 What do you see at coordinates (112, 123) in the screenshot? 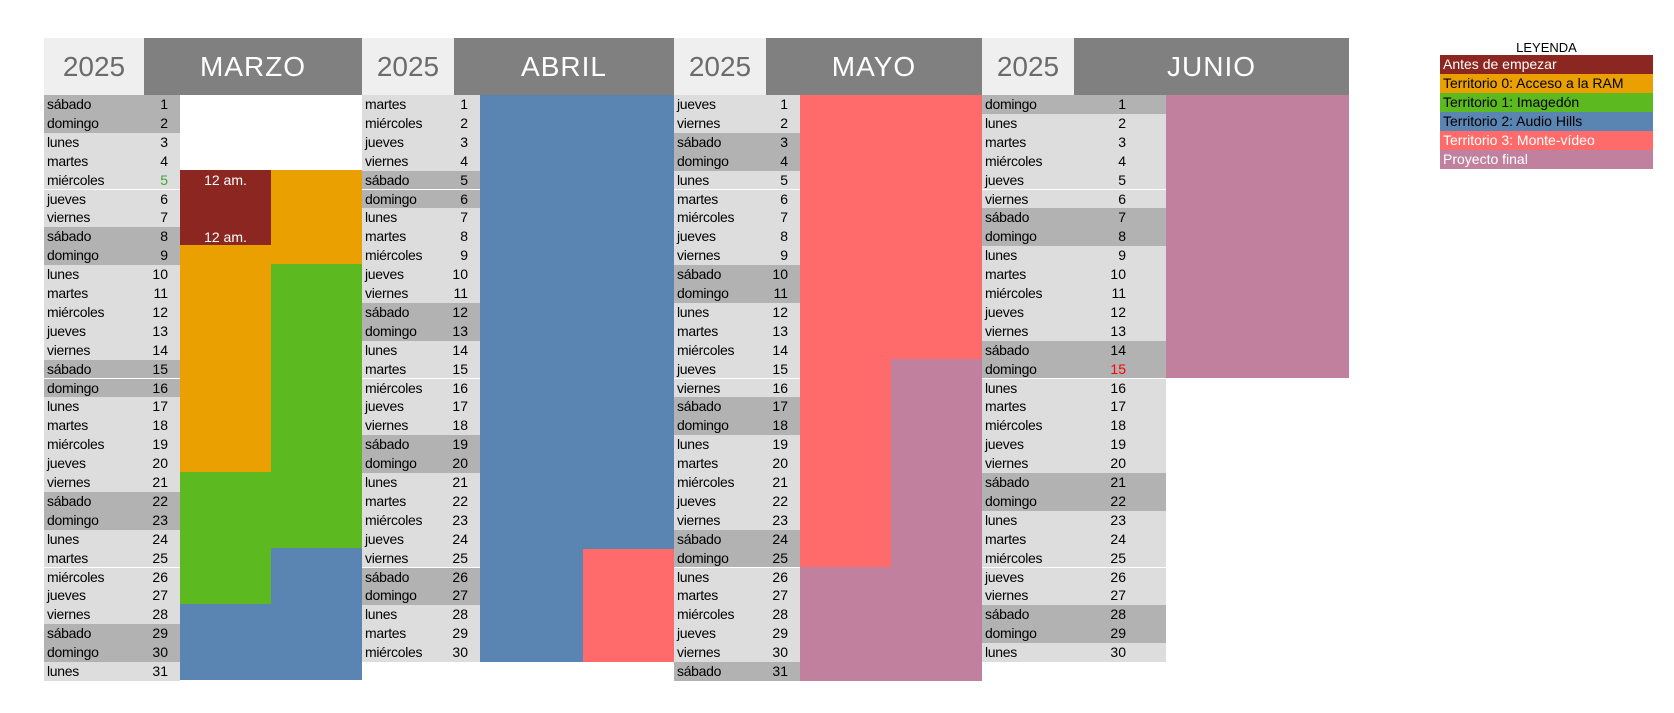
I see `day-row: domingo 2` at bounding box center [112, 123].